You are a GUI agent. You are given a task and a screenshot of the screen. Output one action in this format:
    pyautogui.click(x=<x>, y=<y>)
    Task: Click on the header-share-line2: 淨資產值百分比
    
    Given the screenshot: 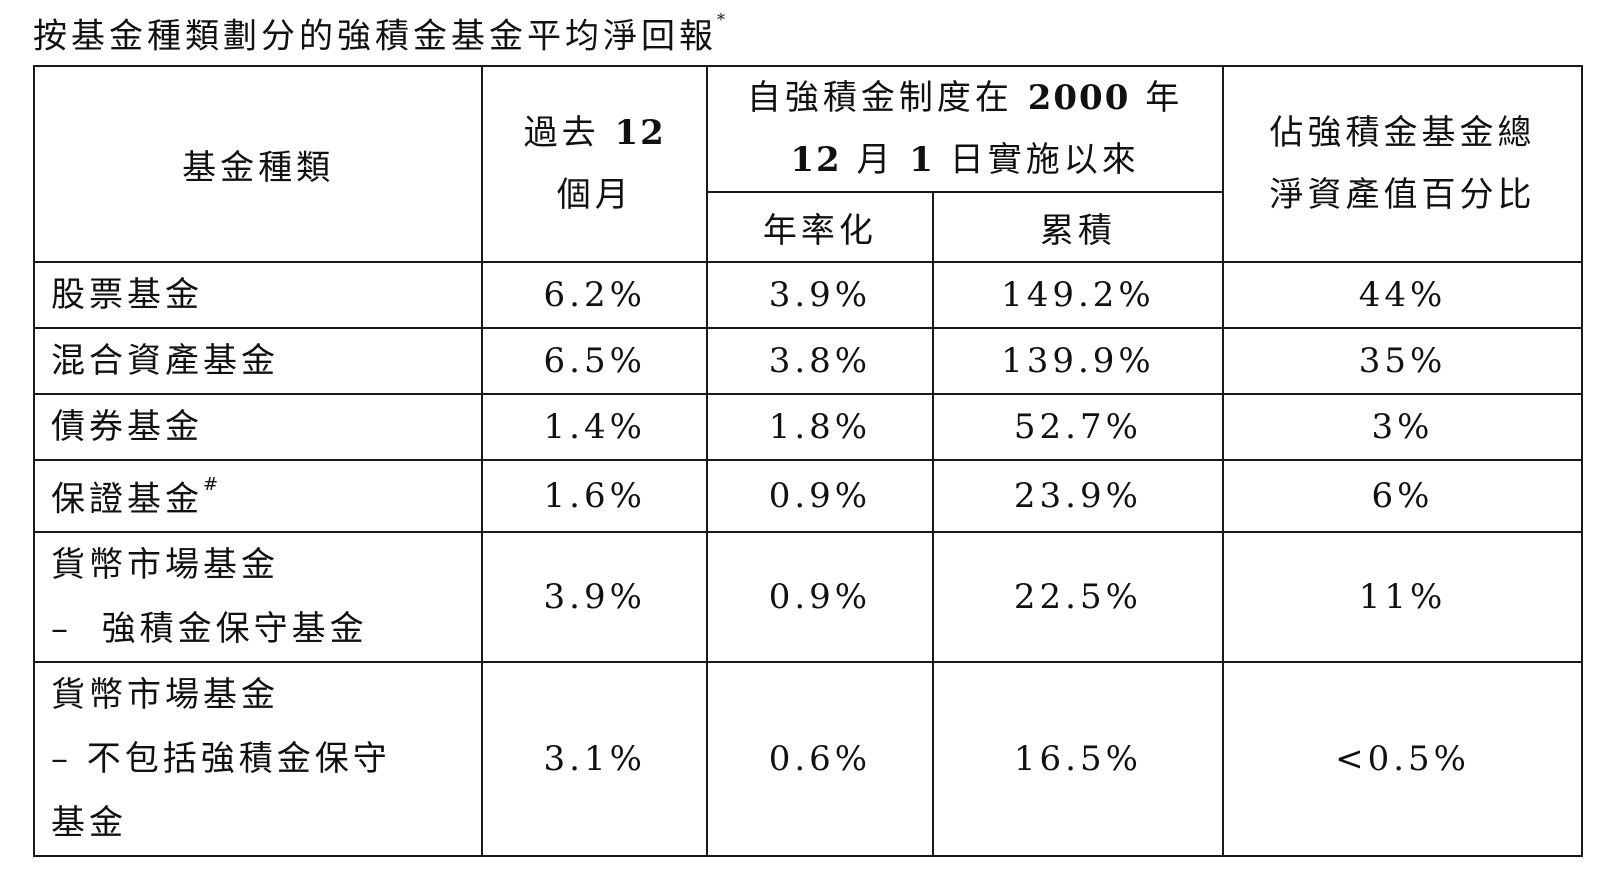 What is the action you would take?
    pyautogui.click(x=1402, y=195)
    